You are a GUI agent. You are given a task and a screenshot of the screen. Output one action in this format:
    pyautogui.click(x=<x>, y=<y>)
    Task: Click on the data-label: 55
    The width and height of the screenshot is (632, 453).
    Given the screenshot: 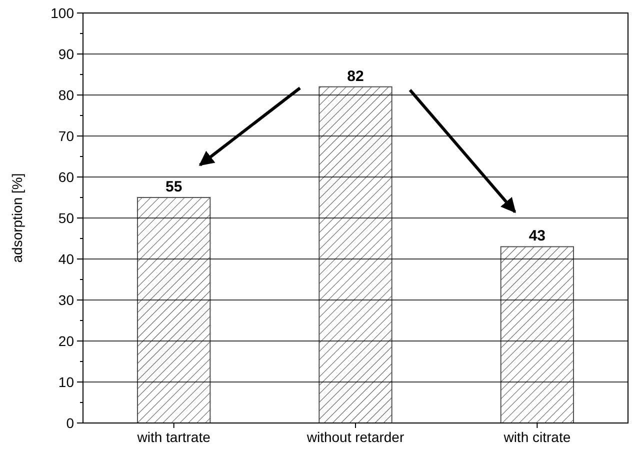 What is the action you would take?
    pyautogui.click(x=173, y=187)
    